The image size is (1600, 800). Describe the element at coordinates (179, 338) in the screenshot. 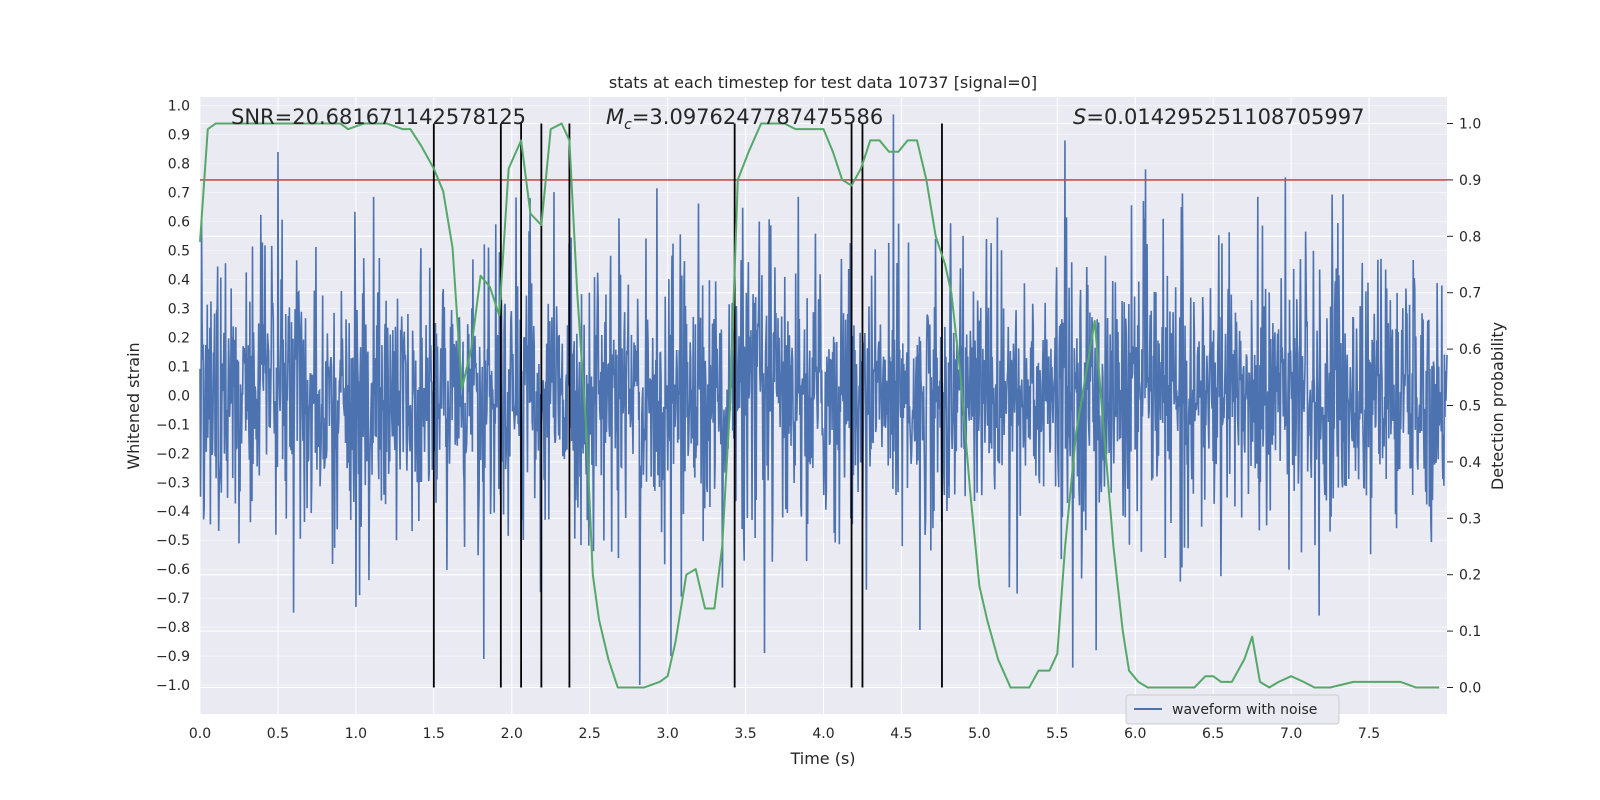

I see `y-tick-label: 0.2` at that location.